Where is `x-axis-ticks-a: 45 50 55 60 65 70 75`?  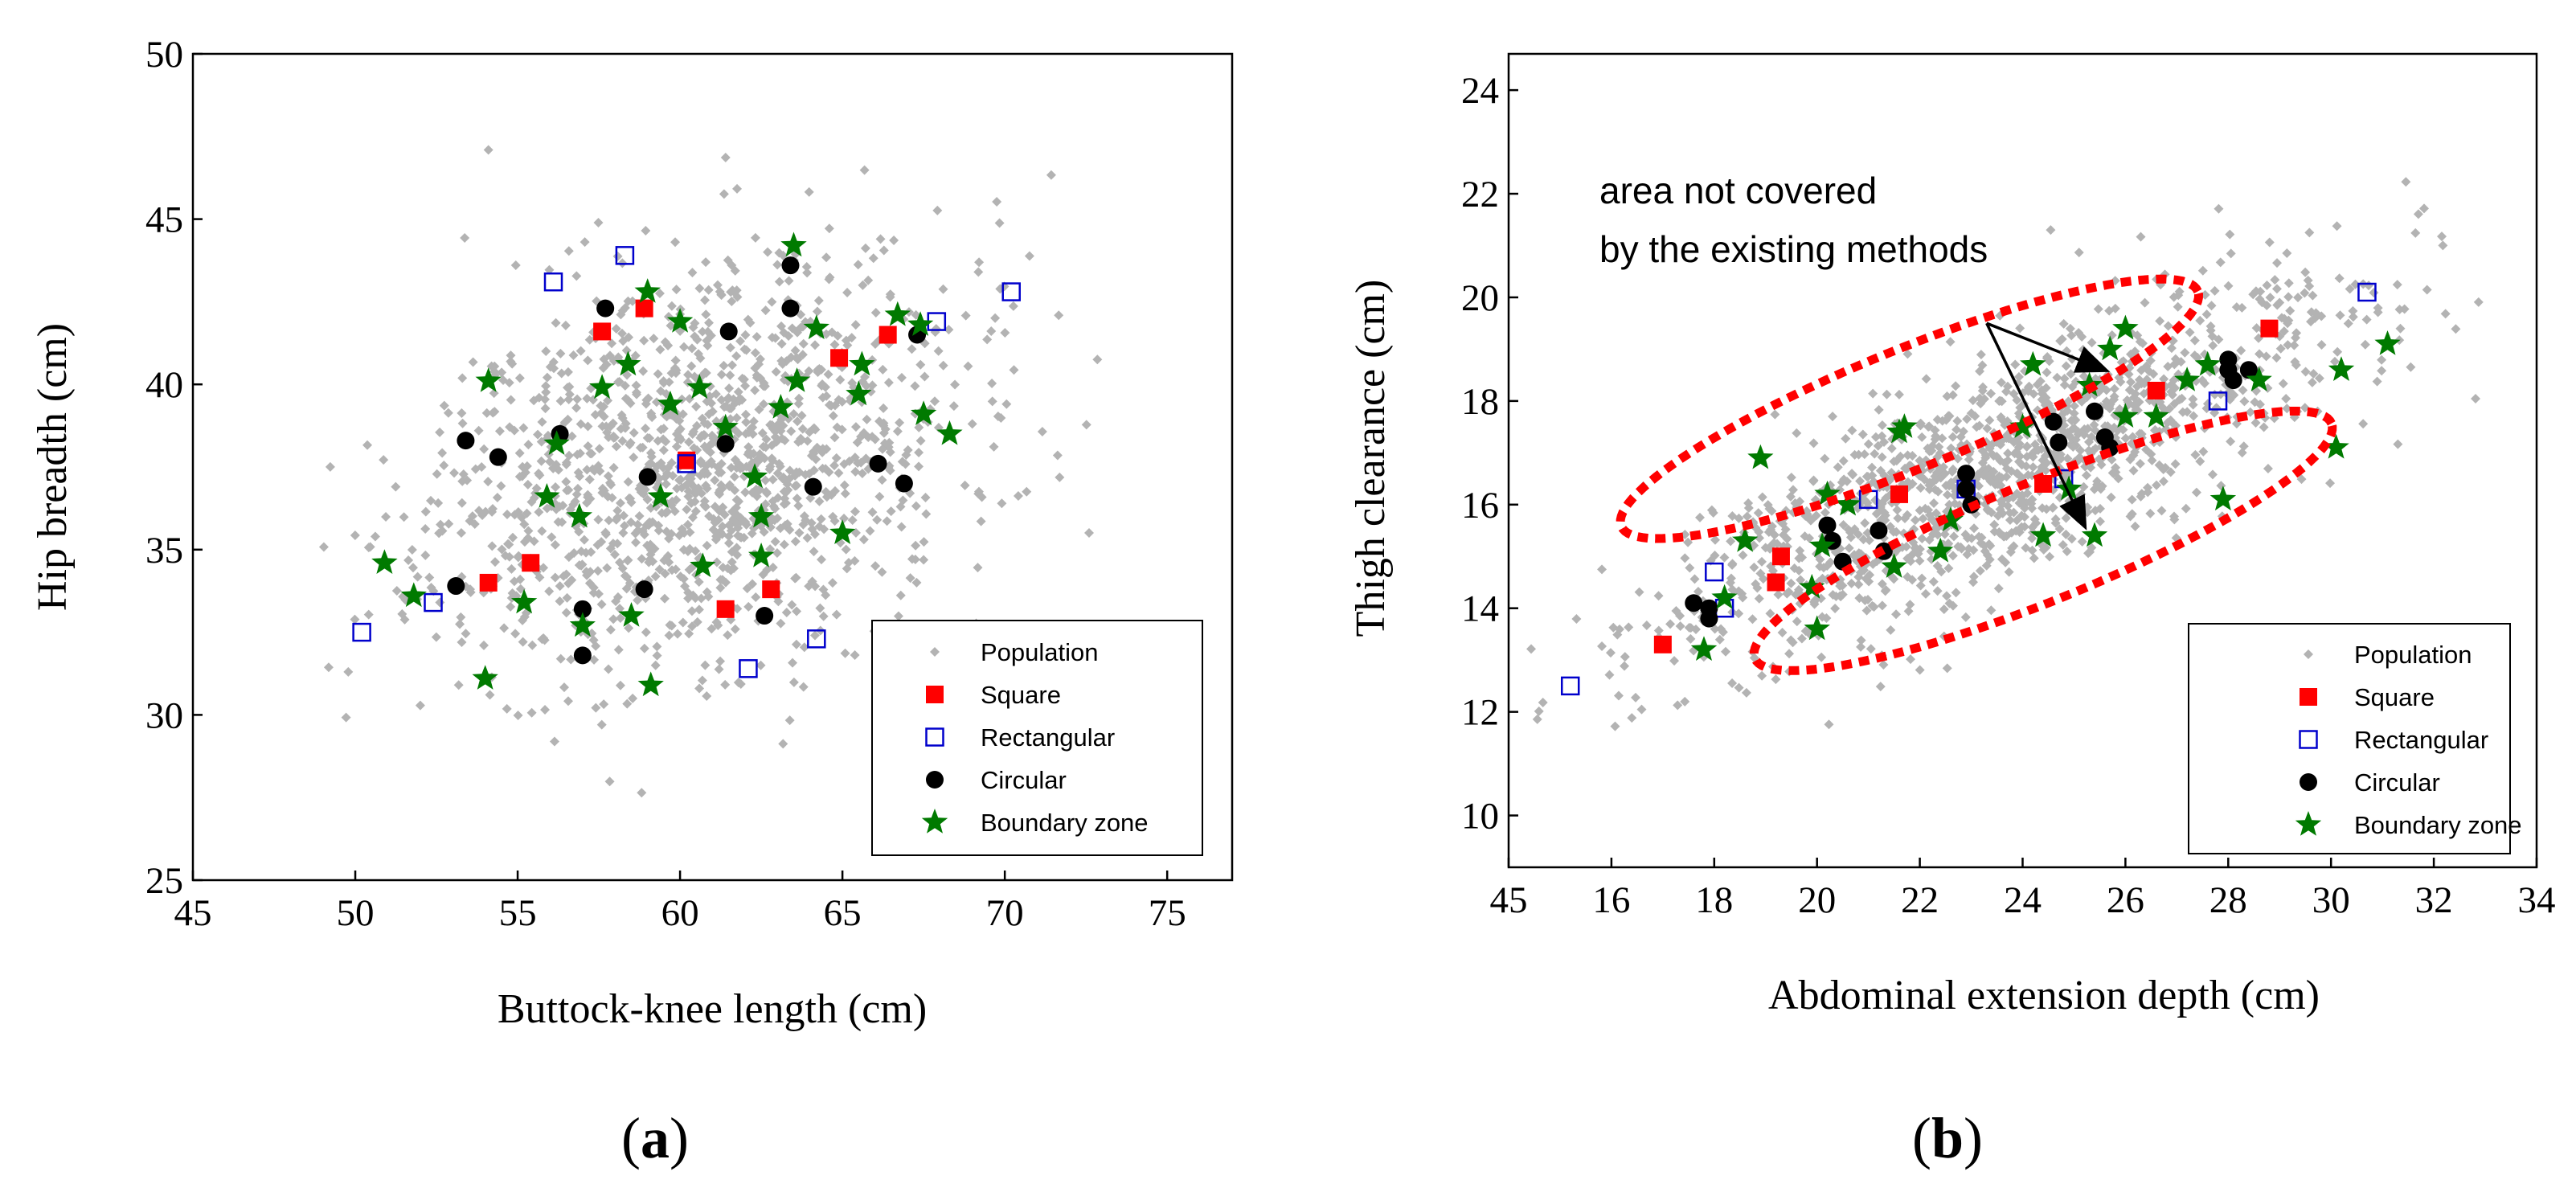
x-axis-ticks-a: 45 50 55 60 65 70 75 is located at coordinates (680, 902).